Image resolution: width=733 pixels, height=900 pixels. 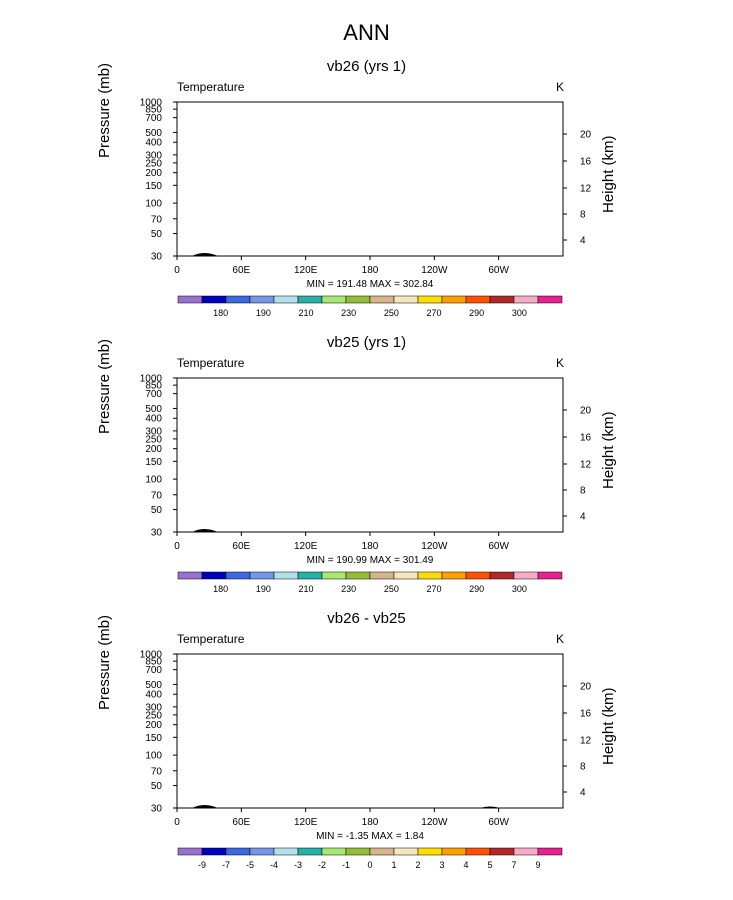 What do you see at coordinates (263, 313) in the screenshot?
I see `colorbar-label: 190` at bounding box center [263, 313].